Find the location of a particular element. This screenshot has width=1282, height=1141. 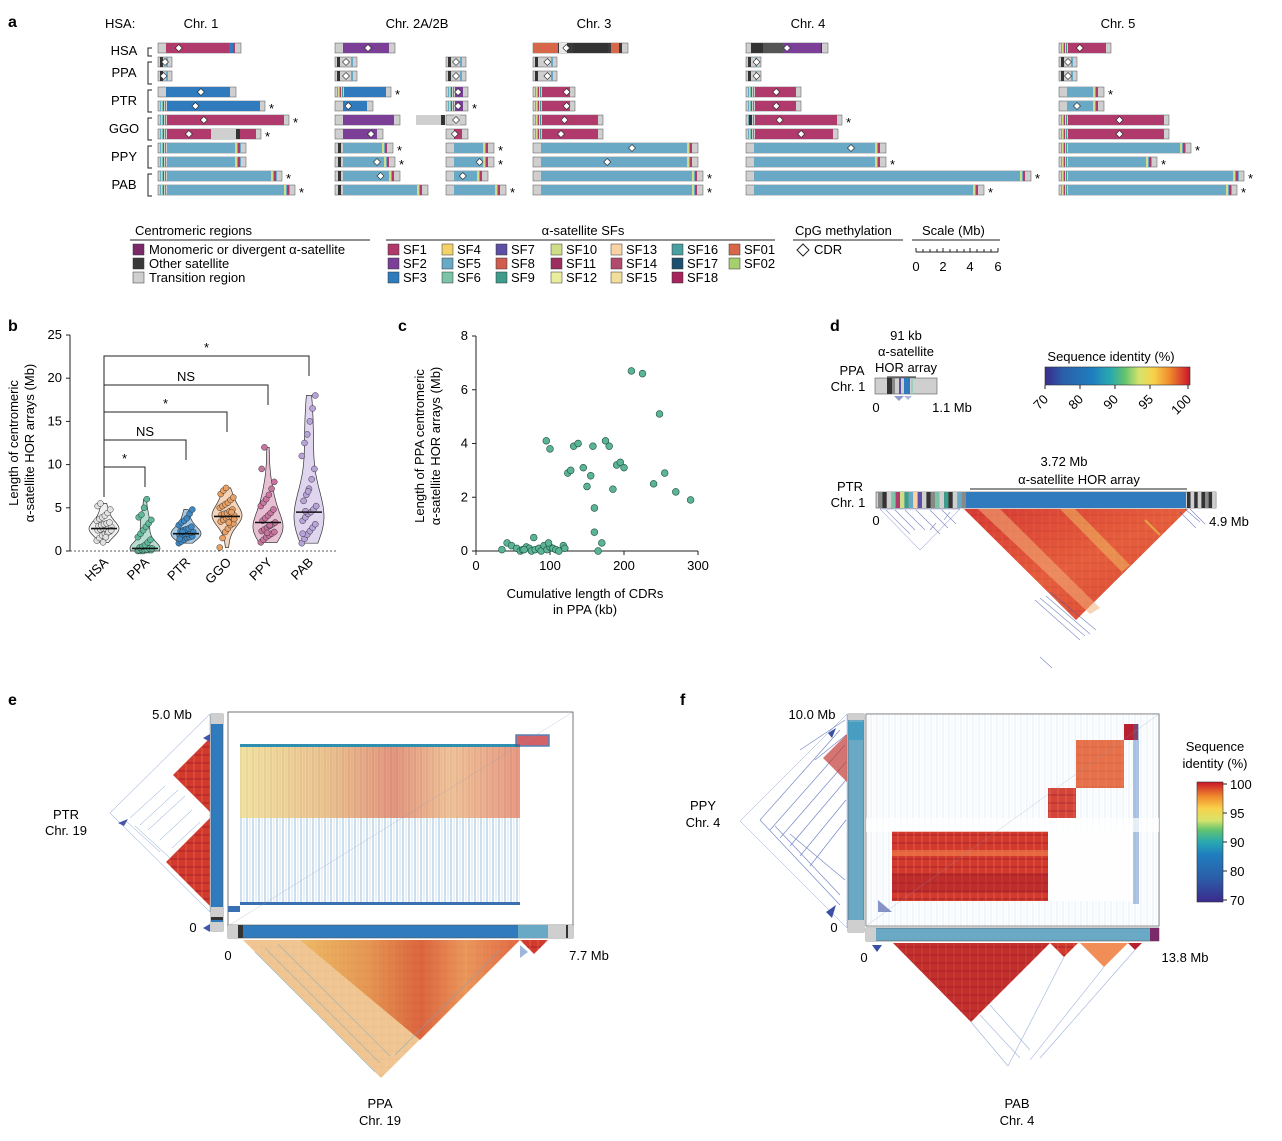

b-sig-label: NS is located at coordinates (186, 376).